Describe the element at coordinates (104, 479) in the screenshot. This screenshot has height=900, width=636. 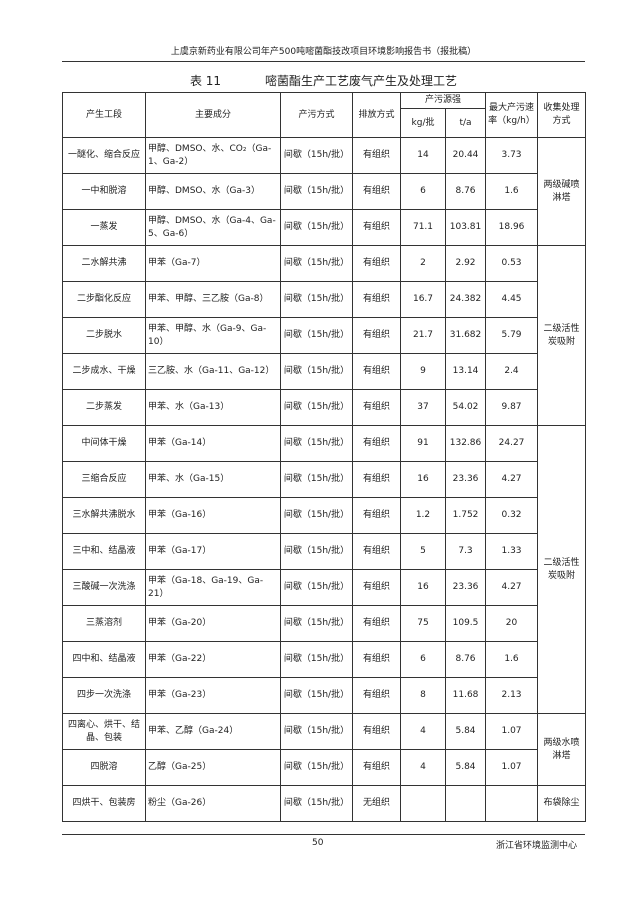
I see `stage-cell: 三缩合反应` at that location.